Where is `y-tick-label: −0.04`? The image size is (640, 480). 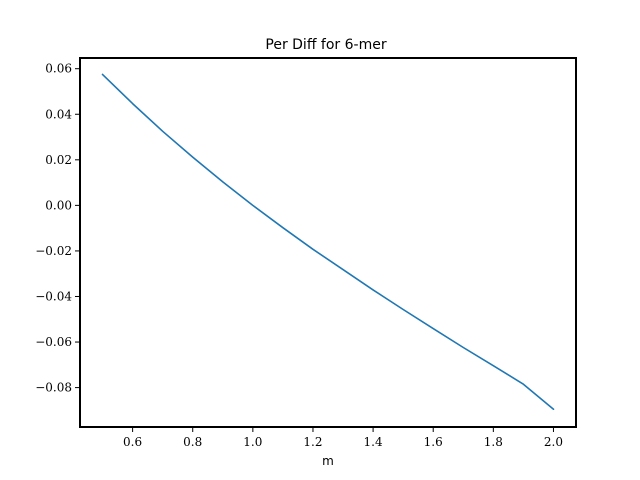 y-tick-label: −0.04 is located at coordinates (53, 296).